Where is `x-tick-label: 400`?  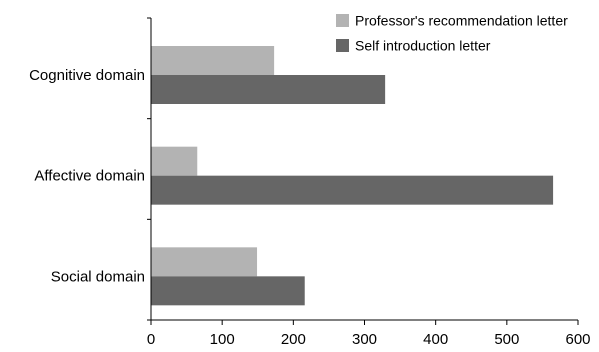 x-tick-label: 400 is located at coordinates (435, 339).